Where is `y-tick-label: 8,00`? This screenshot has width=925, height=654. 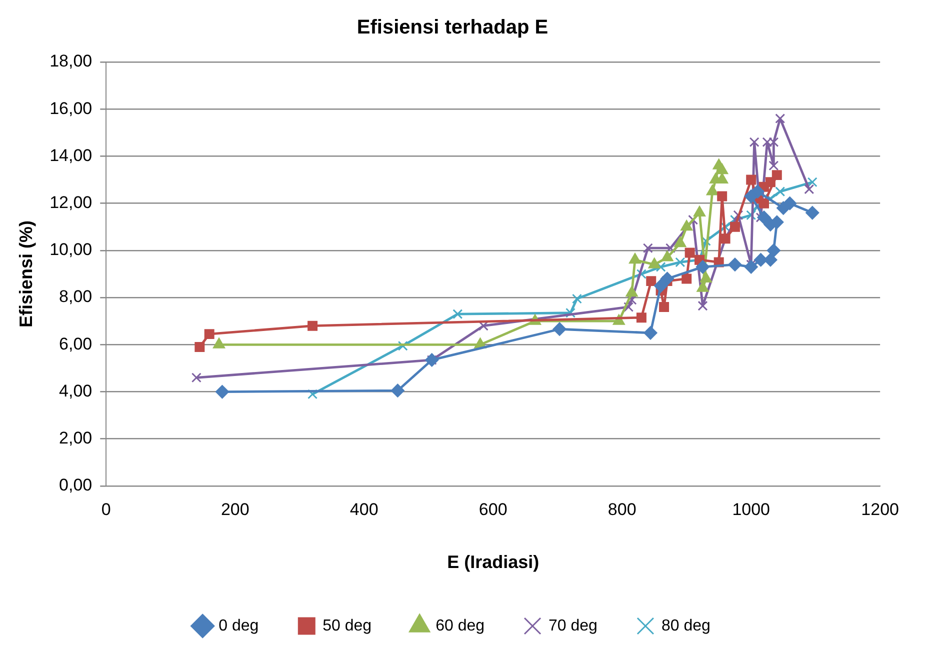
y-tick-label: 8,00 is located at coordinates (75, 296).